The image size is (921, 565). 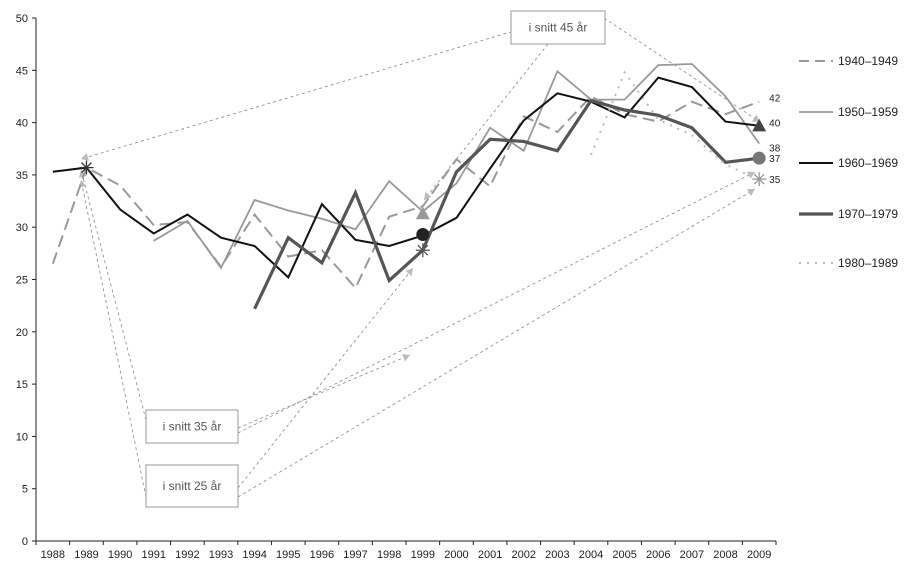 I want to click on legend-label: 1940–1949, so click(x=868, y=61).